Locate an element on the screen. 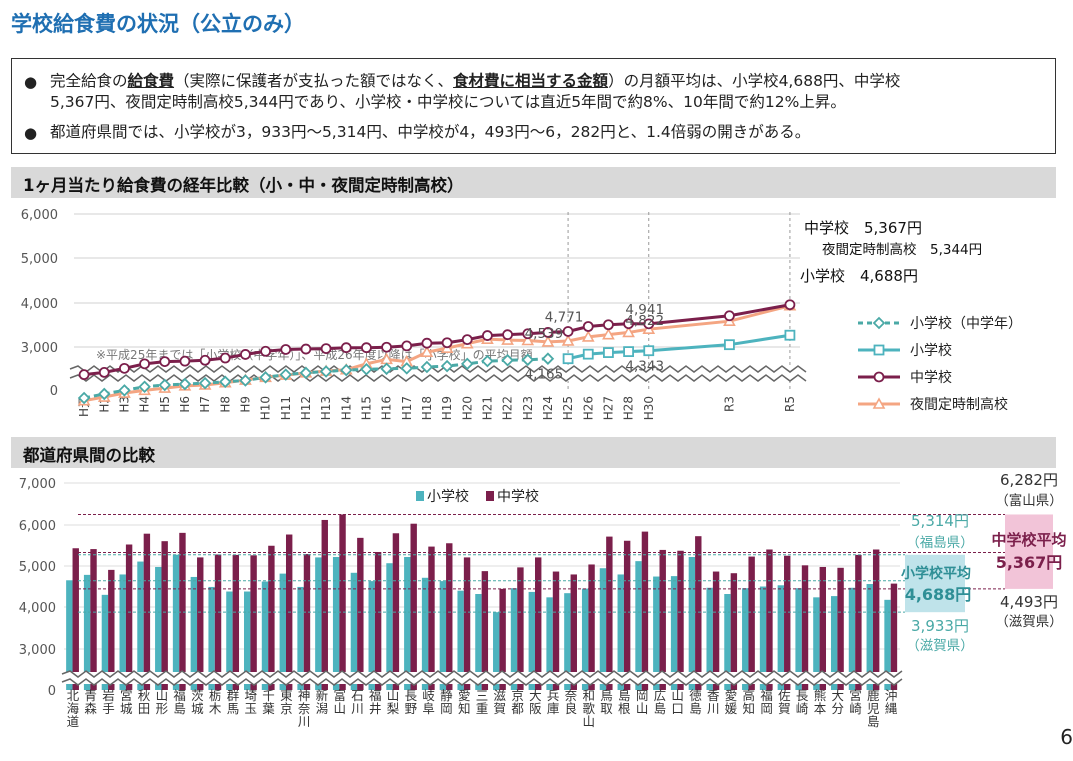  legend: 小学校 中学校 is located at coordinates (477, 496).